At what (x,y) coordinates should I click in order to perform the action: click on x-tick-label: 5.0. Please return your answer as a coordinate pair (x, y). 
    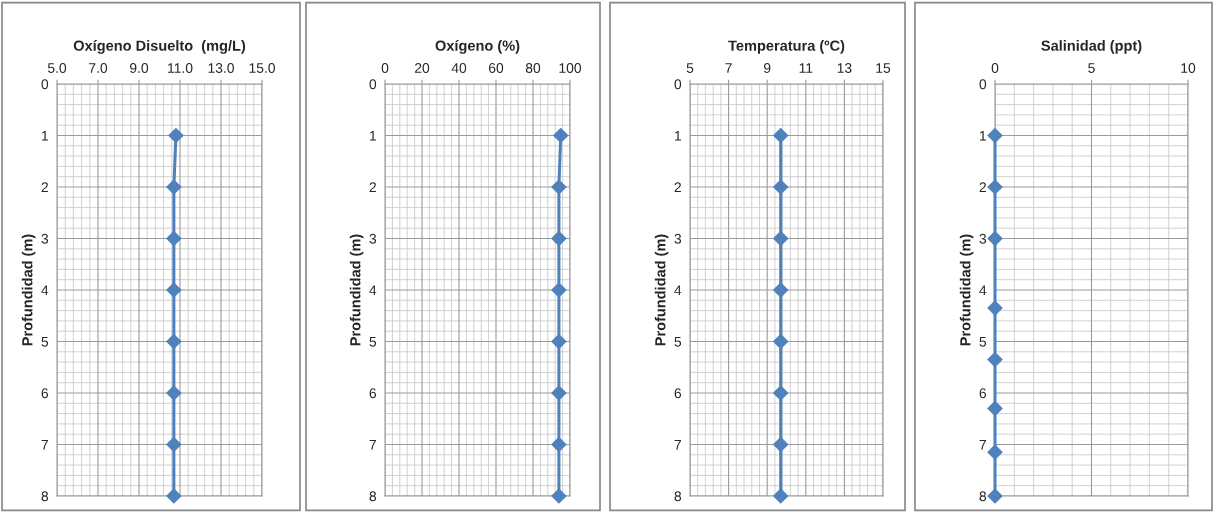
    Looking at the image, I should click on (57, 68).